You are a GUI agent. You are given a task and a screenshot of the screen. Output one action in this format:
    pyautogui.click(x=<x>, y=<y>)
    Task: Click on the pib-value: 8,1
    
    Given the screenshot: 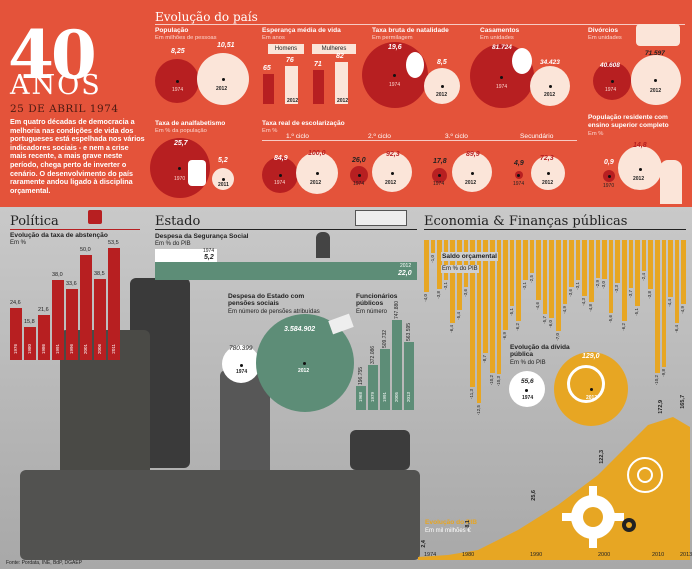 What is the action you would take?
    pyautogui.click(x=468, y=524)
    